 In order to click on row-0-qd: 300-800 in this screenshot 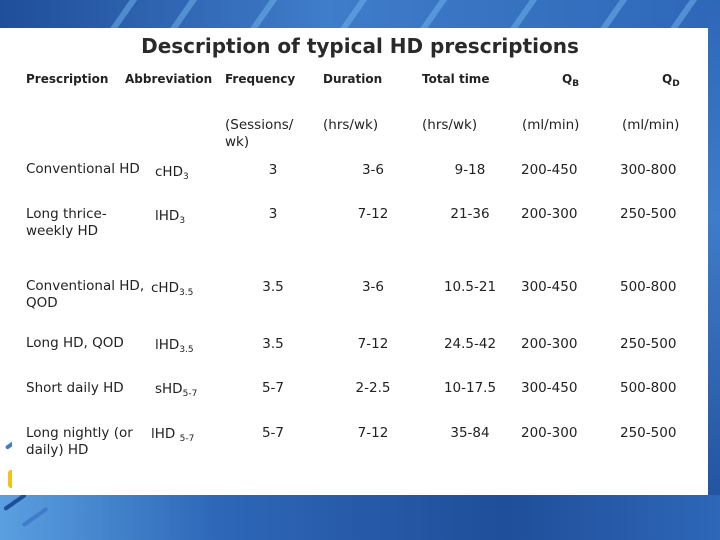, I will do `click(648, 170)`.